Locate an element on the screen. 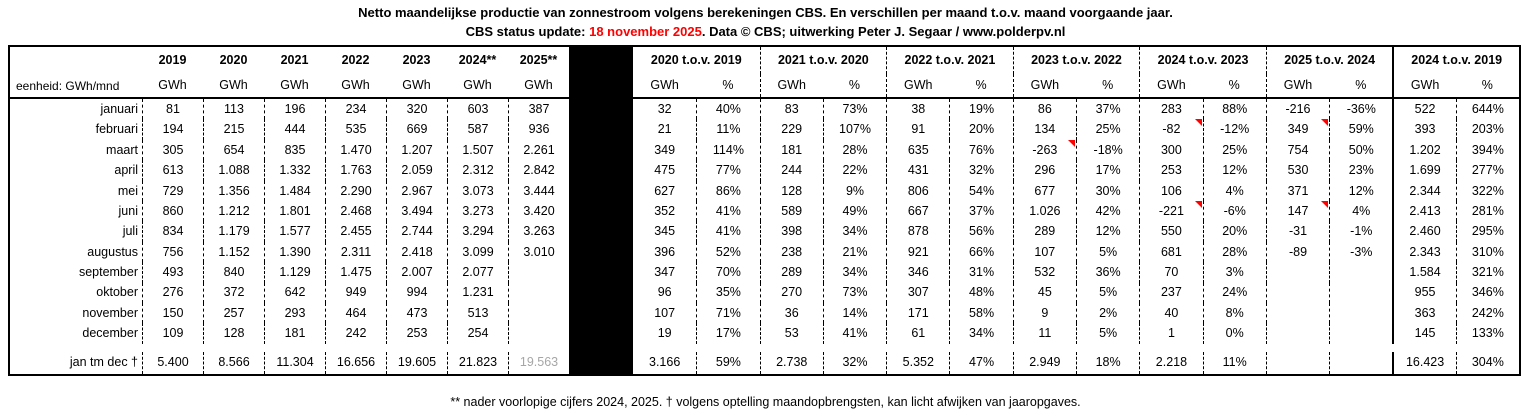 This screenshot has width=1531, height=417. year-value-cell: 113 is located at coordinates (233, 109).